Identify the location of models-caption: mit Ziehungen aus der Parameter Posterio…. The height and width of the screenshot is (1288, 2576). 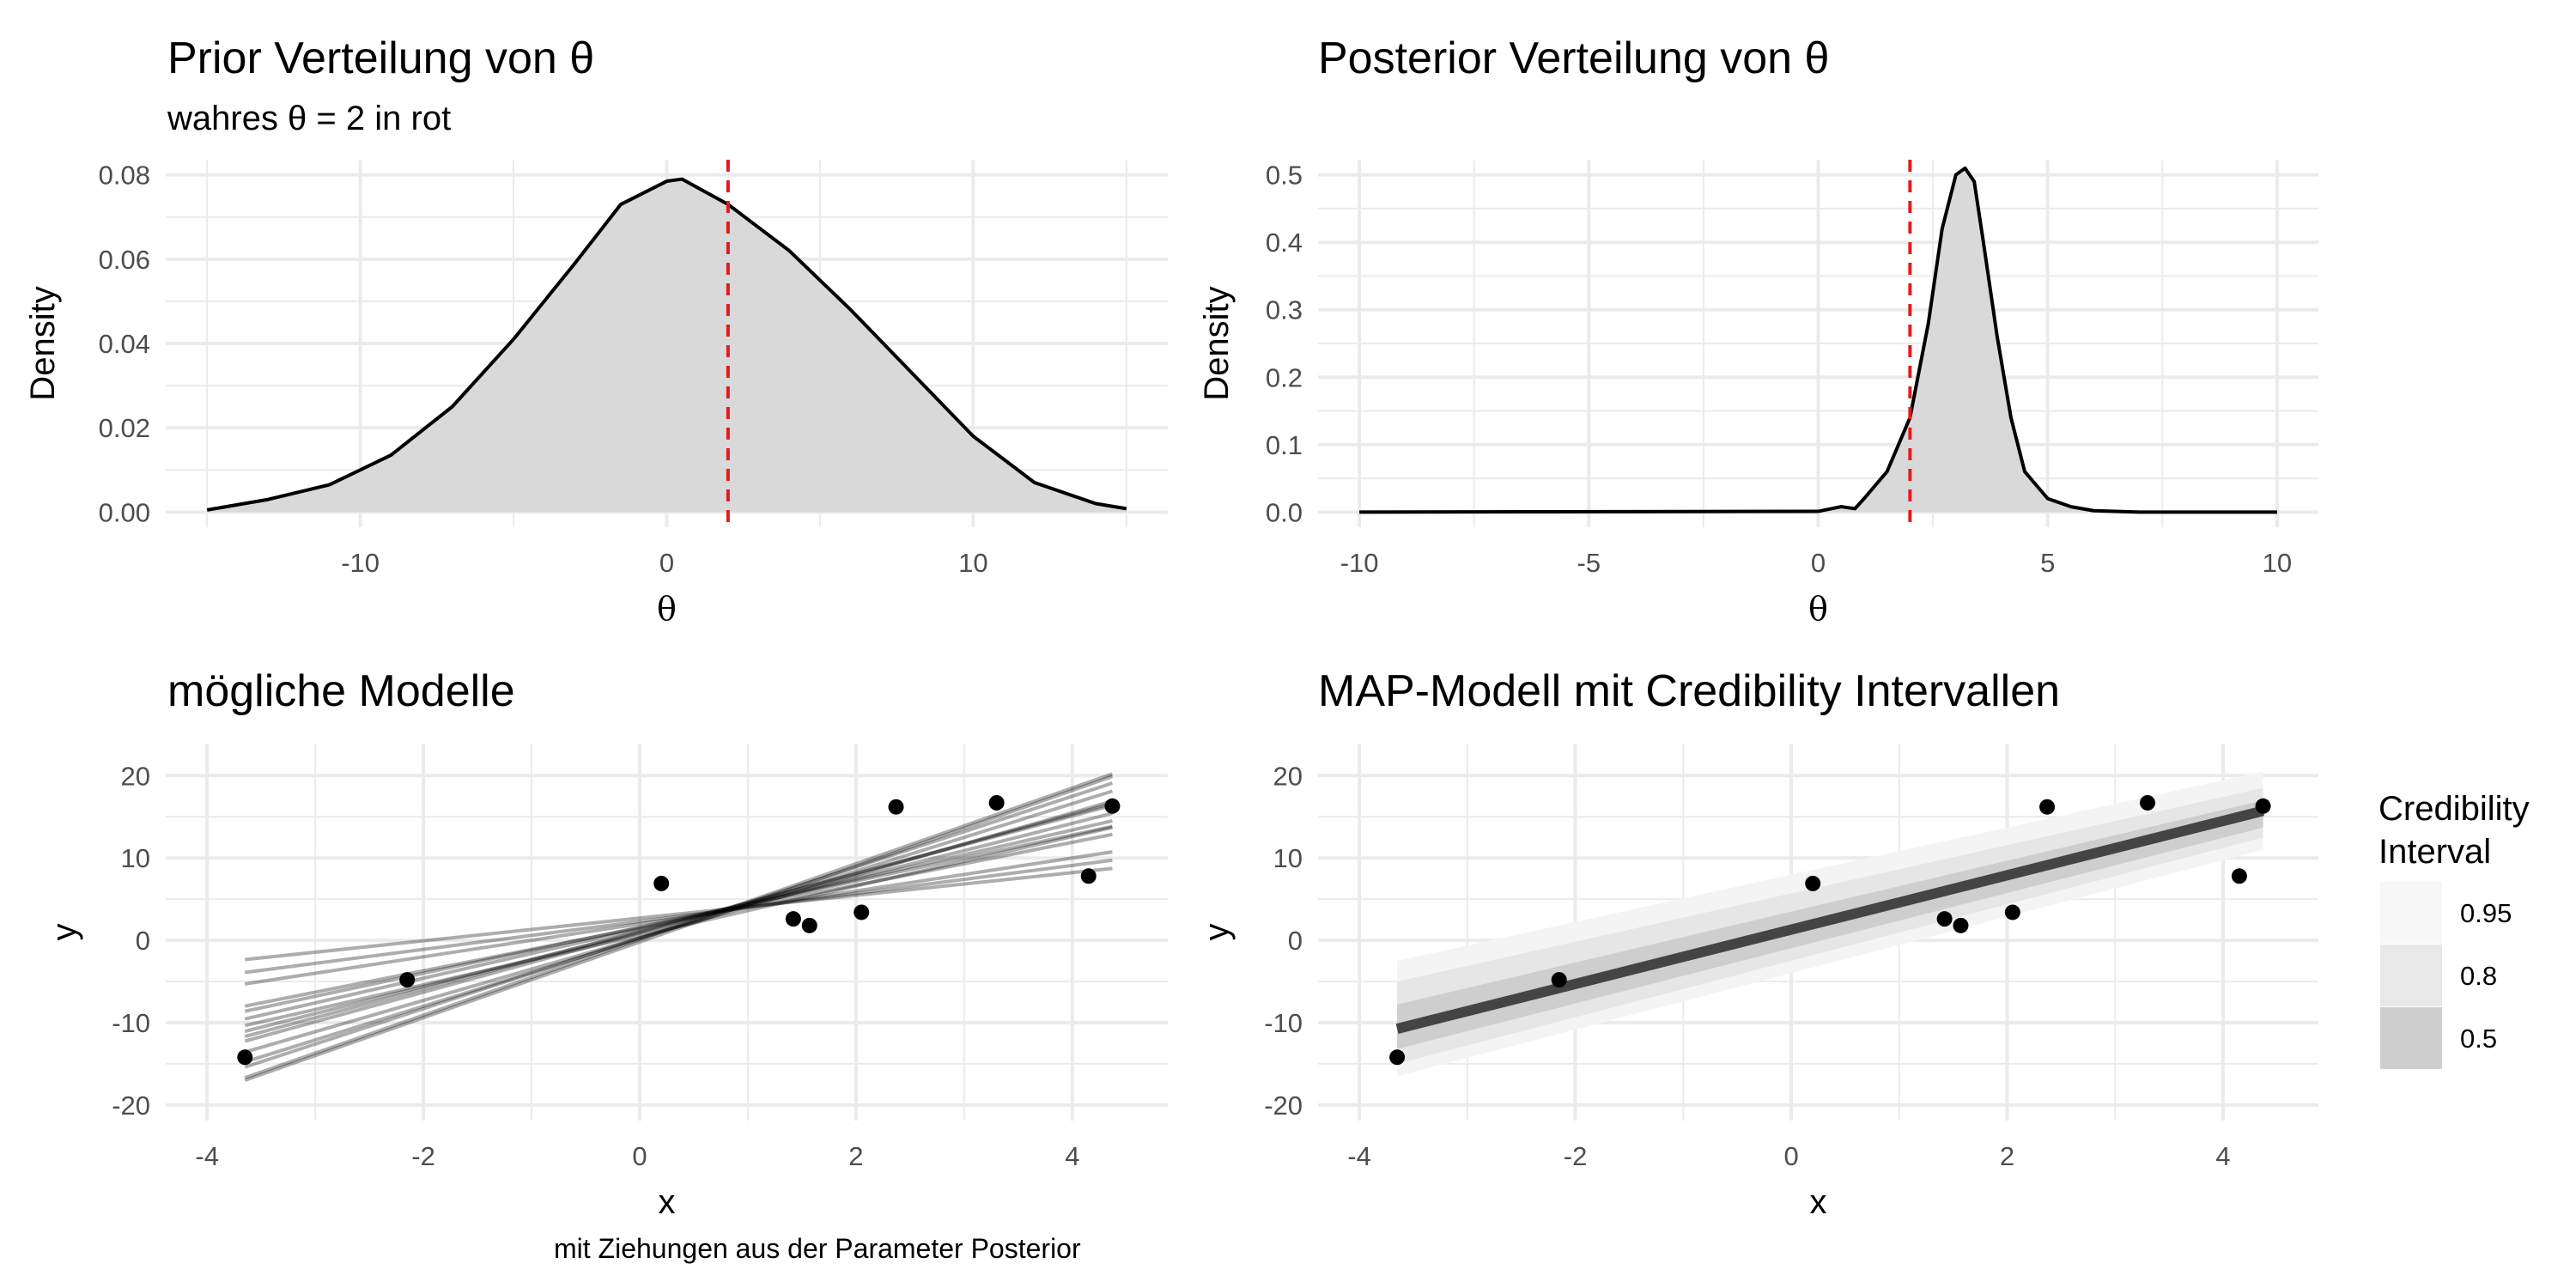
(817, 1248).